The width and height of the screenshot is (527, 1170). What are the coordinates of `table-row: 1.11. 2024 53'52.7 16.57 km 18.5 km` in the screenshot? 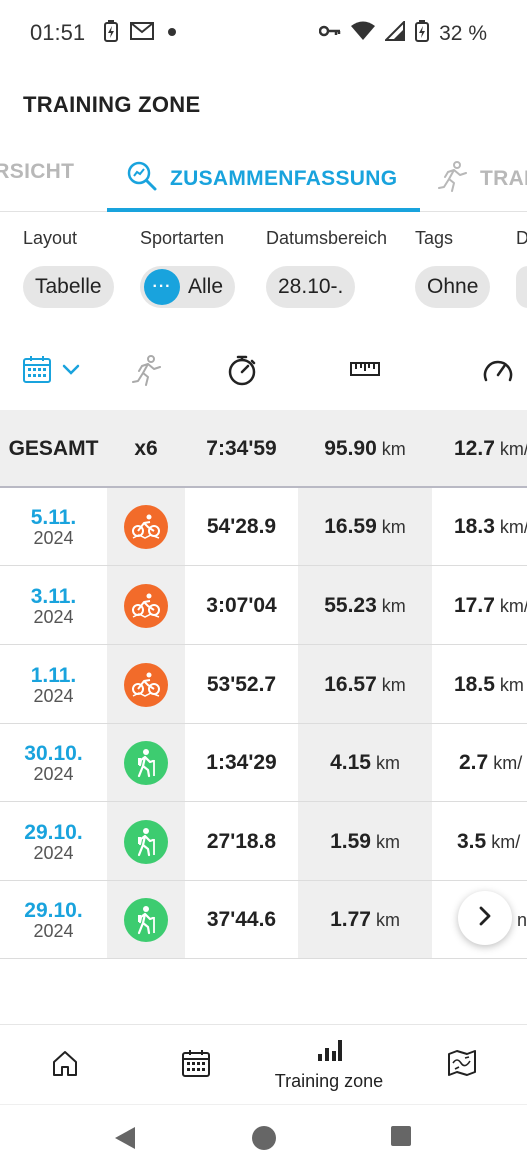 It's located at (263, 685).